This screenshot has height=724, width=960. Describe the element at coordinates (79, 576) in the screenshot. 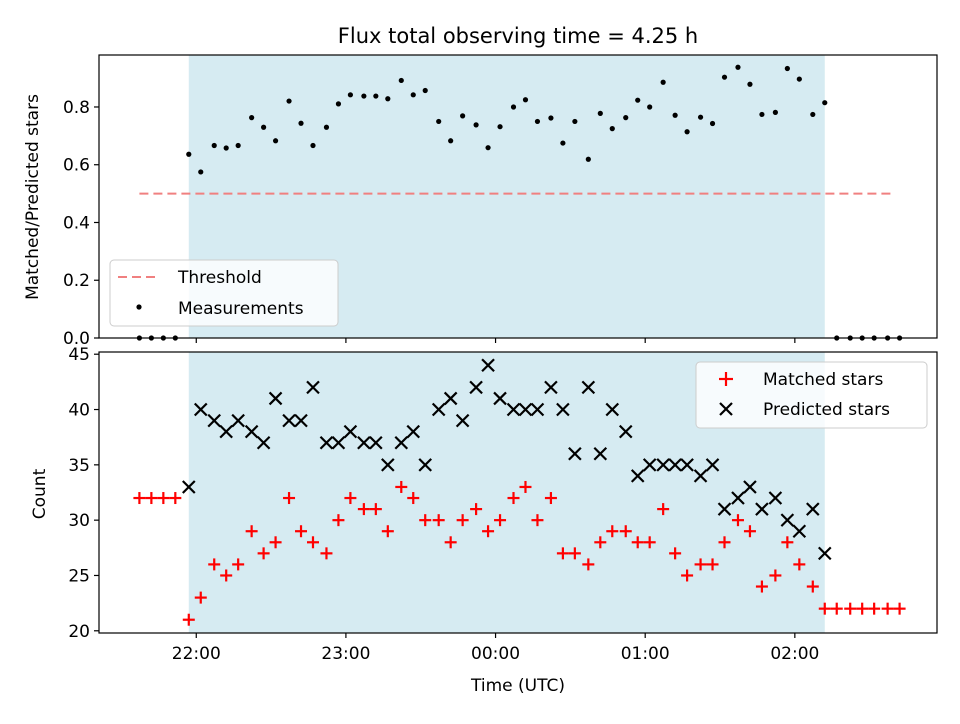

I see `bottom-y-tick-label-1: 25` at that location.